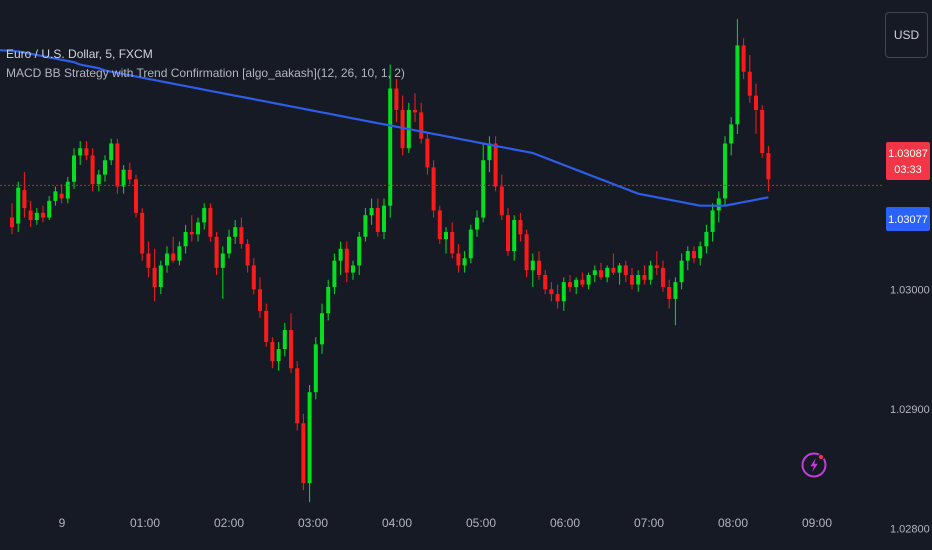  What do you see at coordinates (910, 529) in the screenshot?
I see `price-tick-label: 1.02800` at bounding box center [910, 529].